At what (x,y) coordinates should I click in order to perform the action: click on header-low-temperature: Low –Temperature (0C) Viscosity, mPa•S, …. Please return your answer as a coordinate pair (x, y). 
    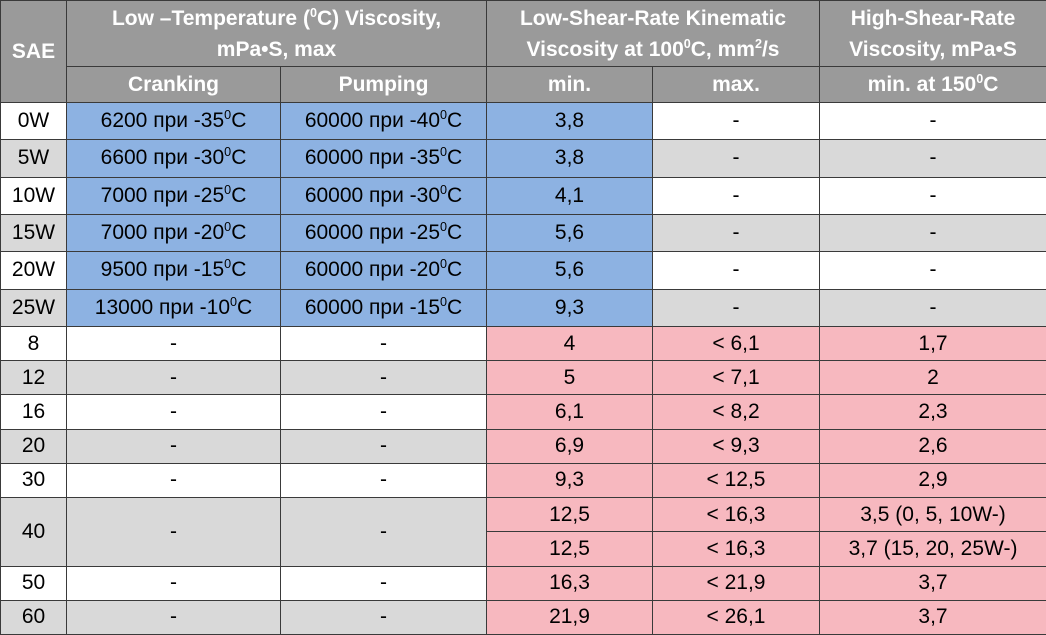
    Looking at the image, I should click on (276, 33).